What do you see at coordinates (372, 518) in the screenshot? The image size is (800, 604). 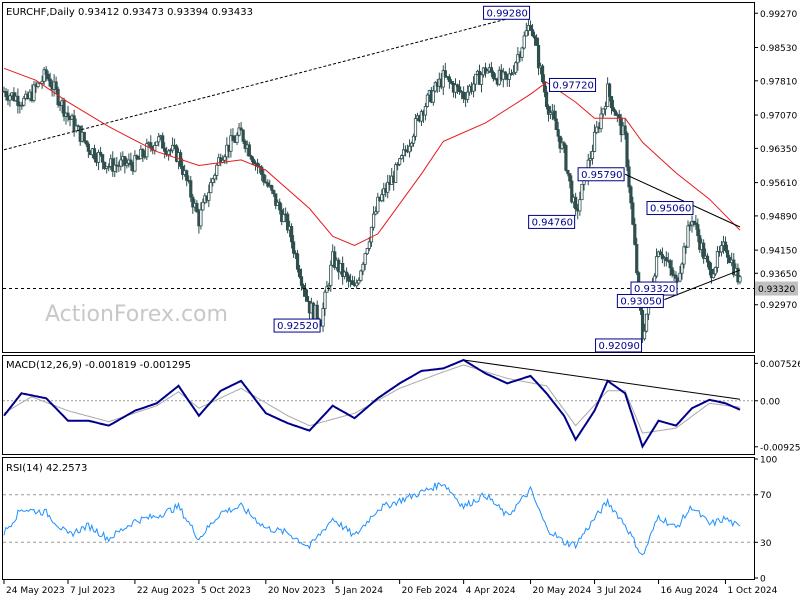 I see `rsi-line` at bounding box center [372, 518].